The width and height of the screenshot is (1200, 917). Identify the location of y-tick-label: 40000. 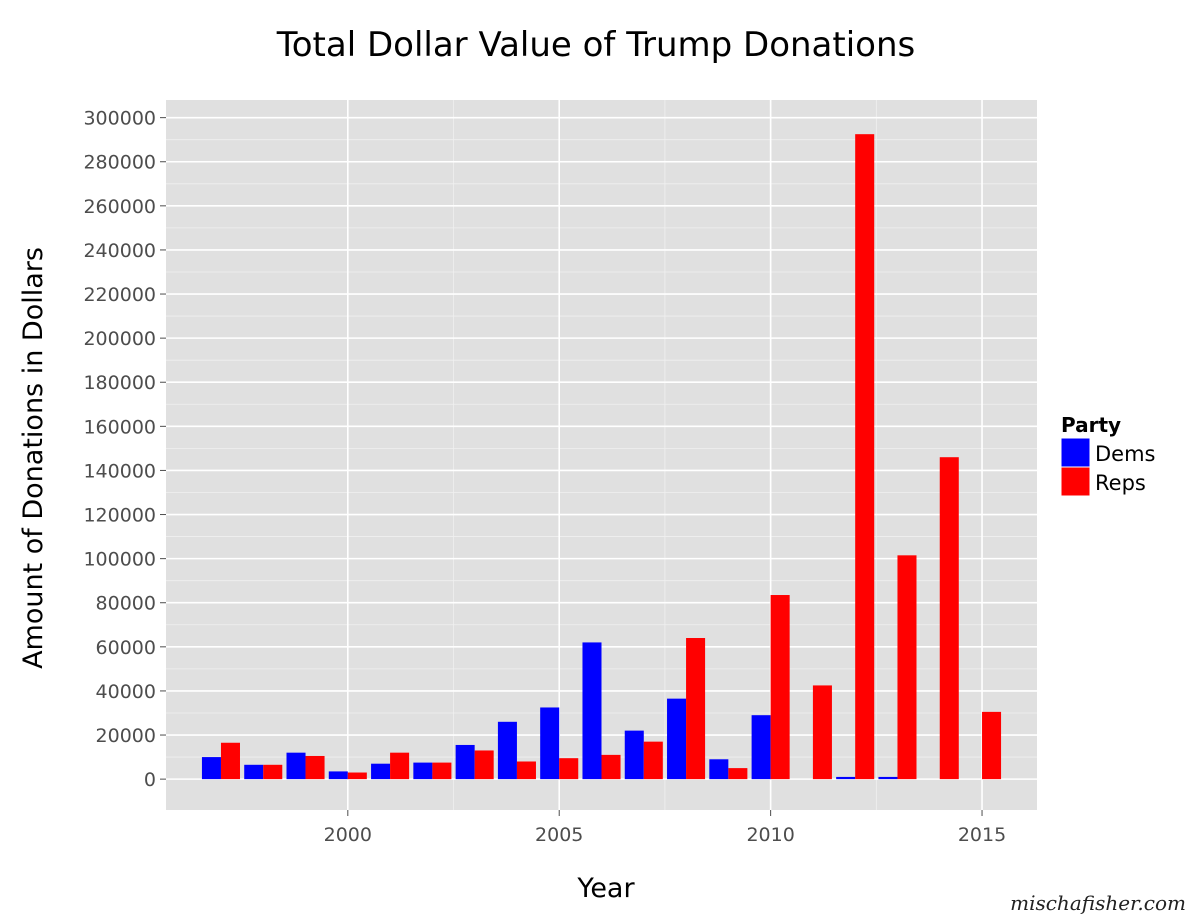
(126, 692).